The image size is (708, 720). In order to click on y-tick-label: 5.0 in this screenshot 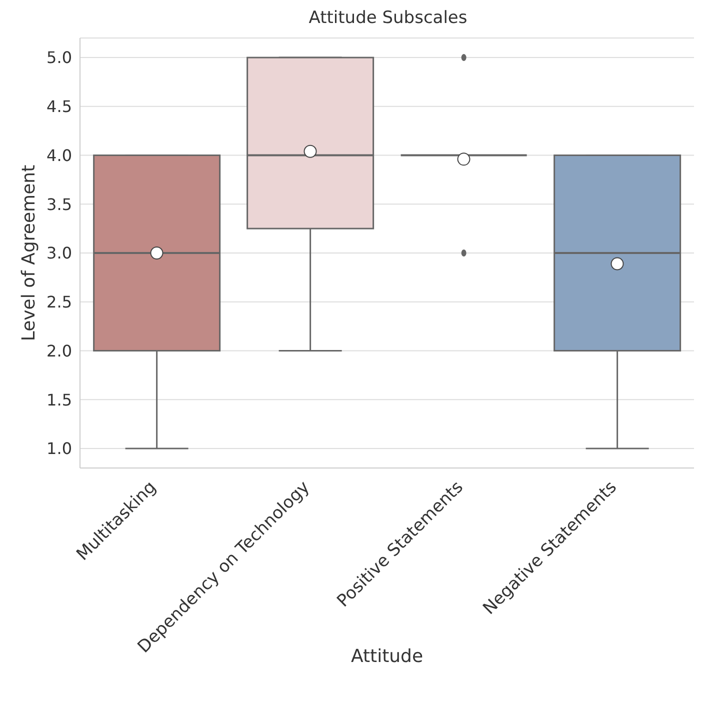, I will do `click(59, 58)`.